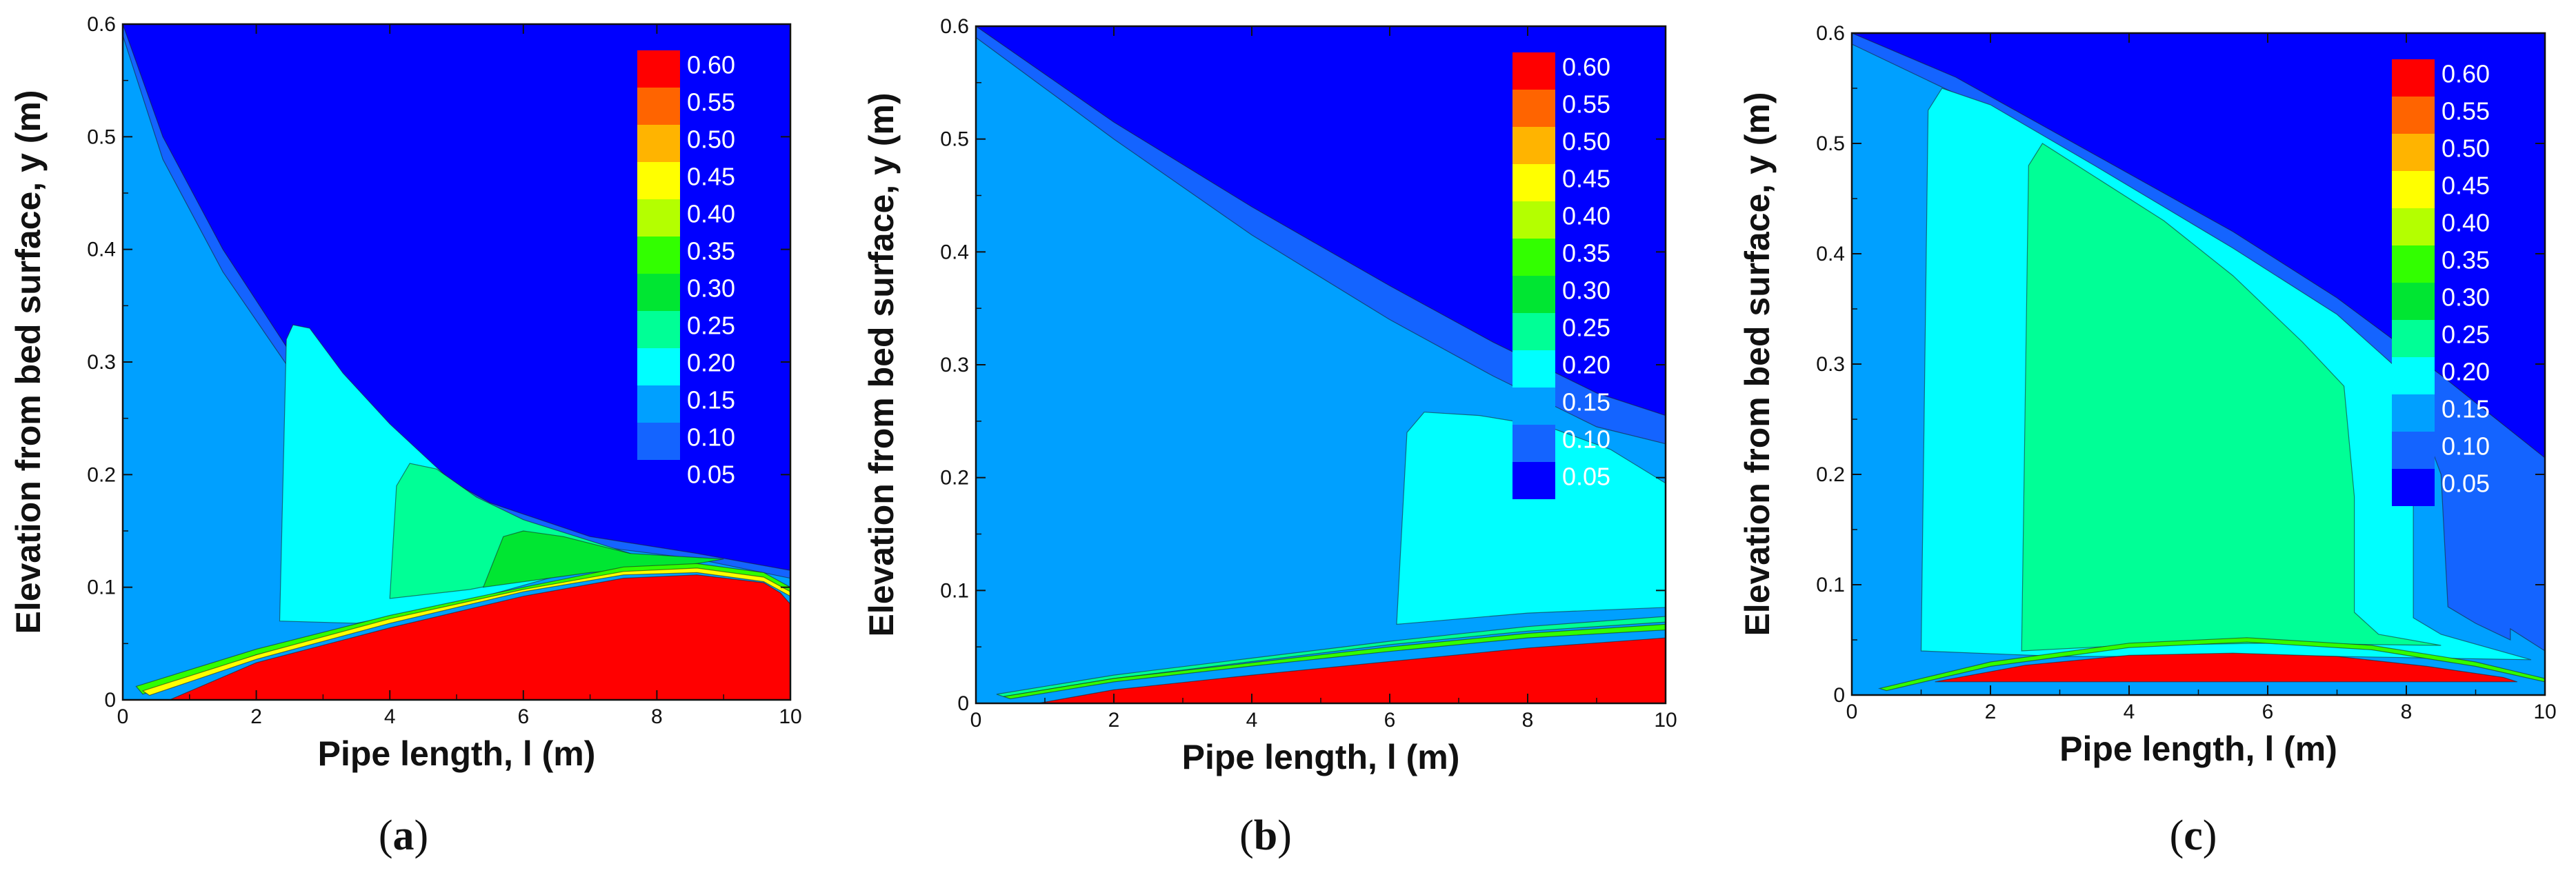 This screenshot has width=2576, height=875. What do you see at coordinates (256, 716) in the screenshot?
I see `x-tick-label-a-1: 2` at bounding box center [256, 716].